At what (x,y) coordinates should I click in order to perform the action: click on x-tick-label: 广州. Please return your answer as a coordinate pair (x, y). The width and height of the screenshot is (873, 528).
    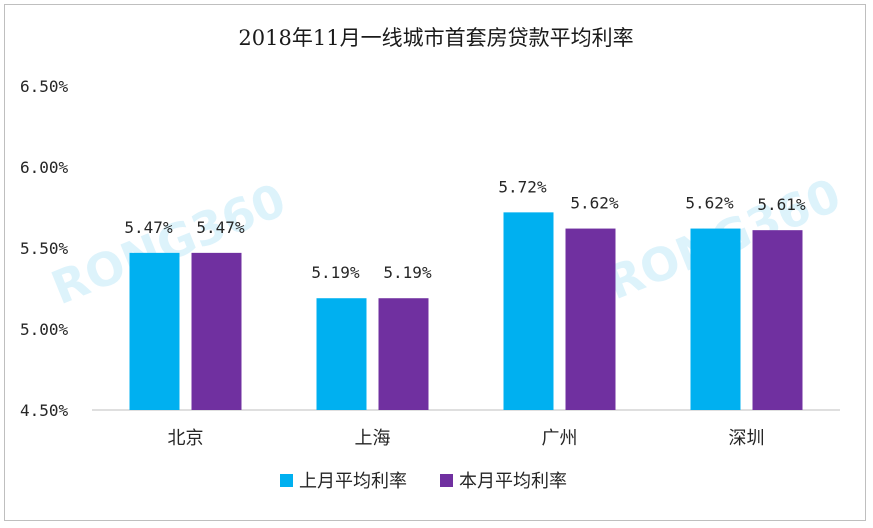
    Looking at the image, I should click on (560, 438).